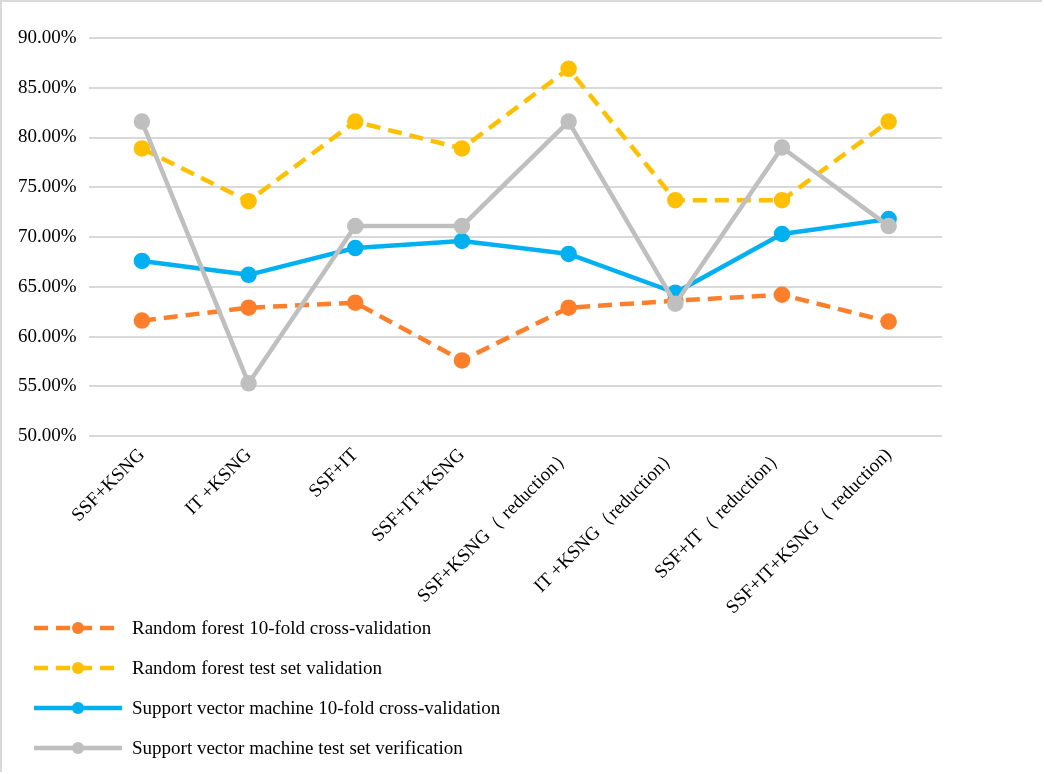 Image resolution: width=1044 pixels, height=774 pixels. What do you see at coordinates (297, 748) in the screenshot?
I see `legend-label: Support vector machine test set verification` at bounding box center [297, 748].